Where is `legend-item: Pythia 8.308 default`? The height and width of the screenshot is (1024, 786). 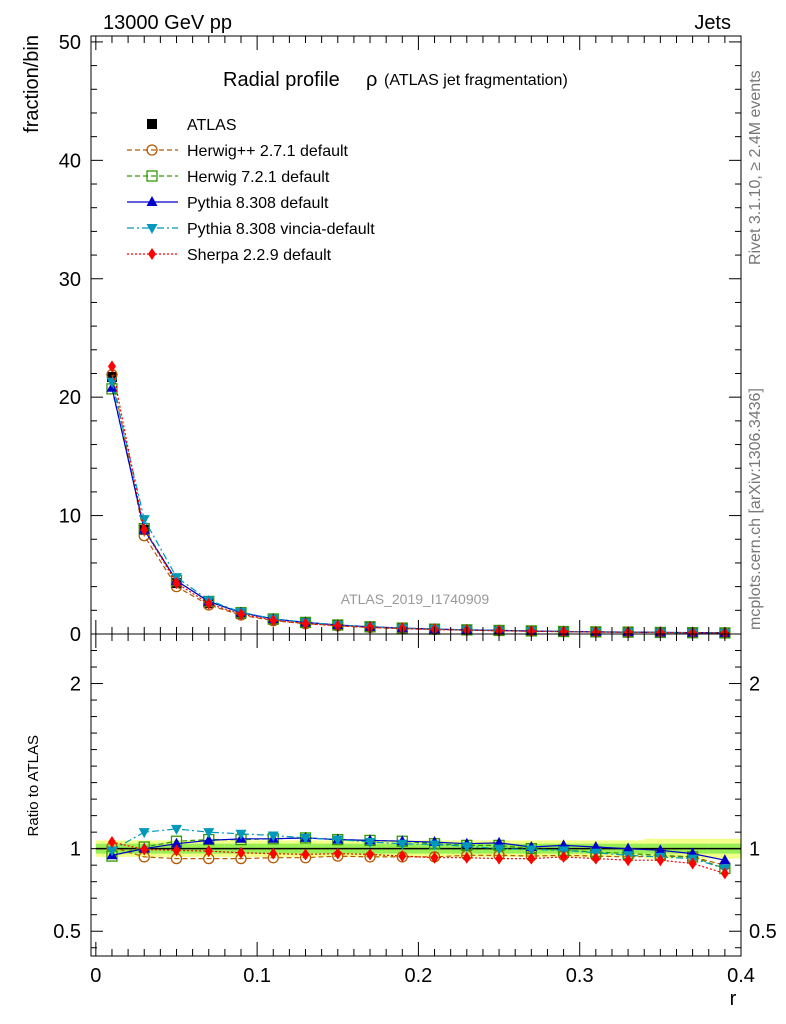 legend-item: Pythia 8.308 default is located at coordinates (228, 203).